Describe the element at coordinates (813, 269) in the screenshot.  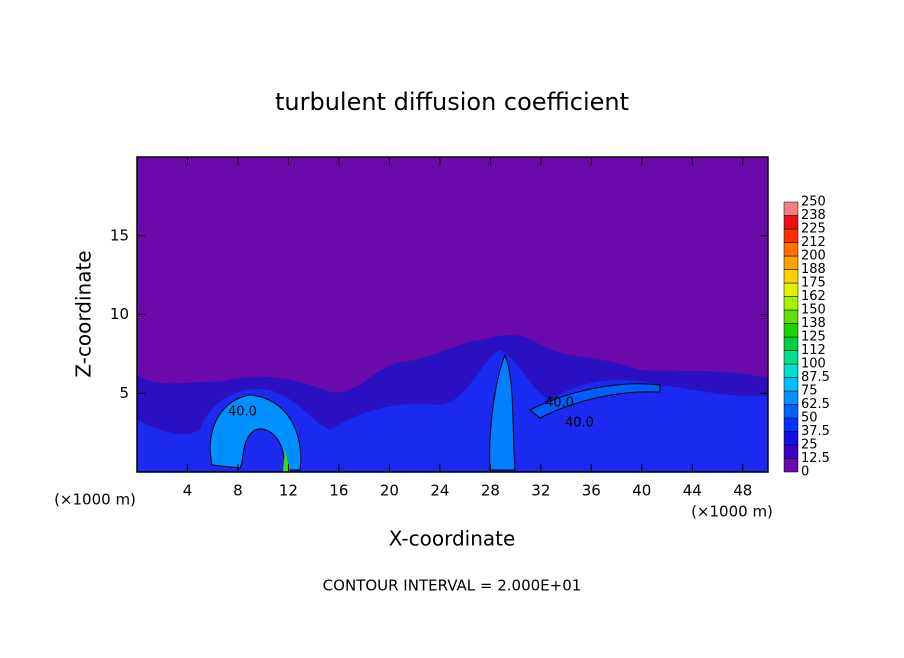
I see `colorbar-label: 188` at that location.